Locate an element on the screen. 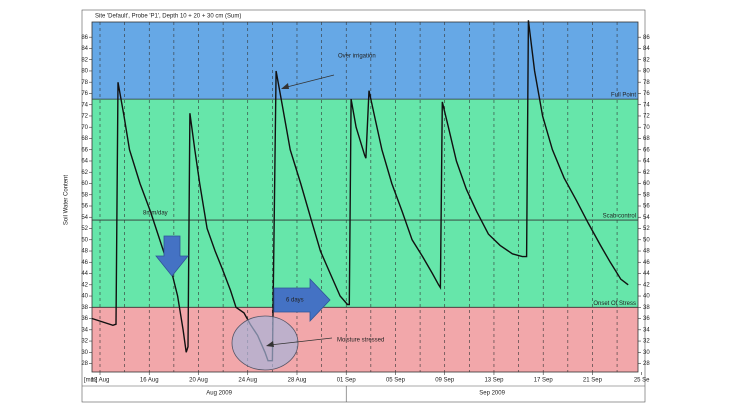 The height and width of the screenshot is (415, 730). x-tick-label: 13 Sep is located at coordinates (494, 381).